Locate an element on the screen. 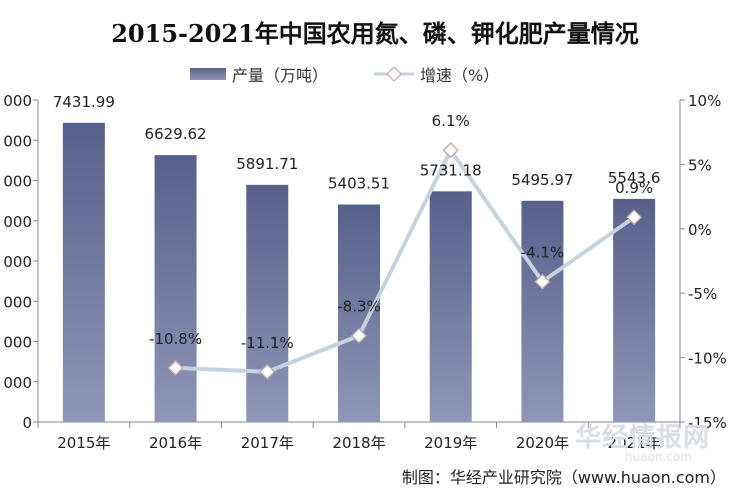  legend-item-growth: 增速（%） is located at coordinates (436, 74).